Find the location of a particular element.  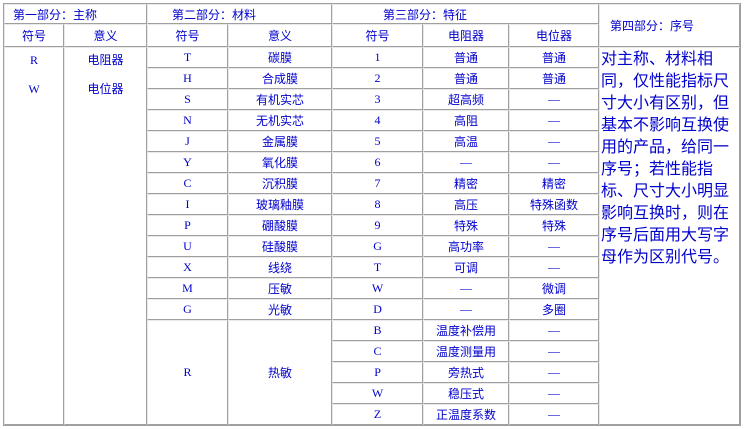

s3-potentiometer: 微调 is located at coordinates (554, 288).